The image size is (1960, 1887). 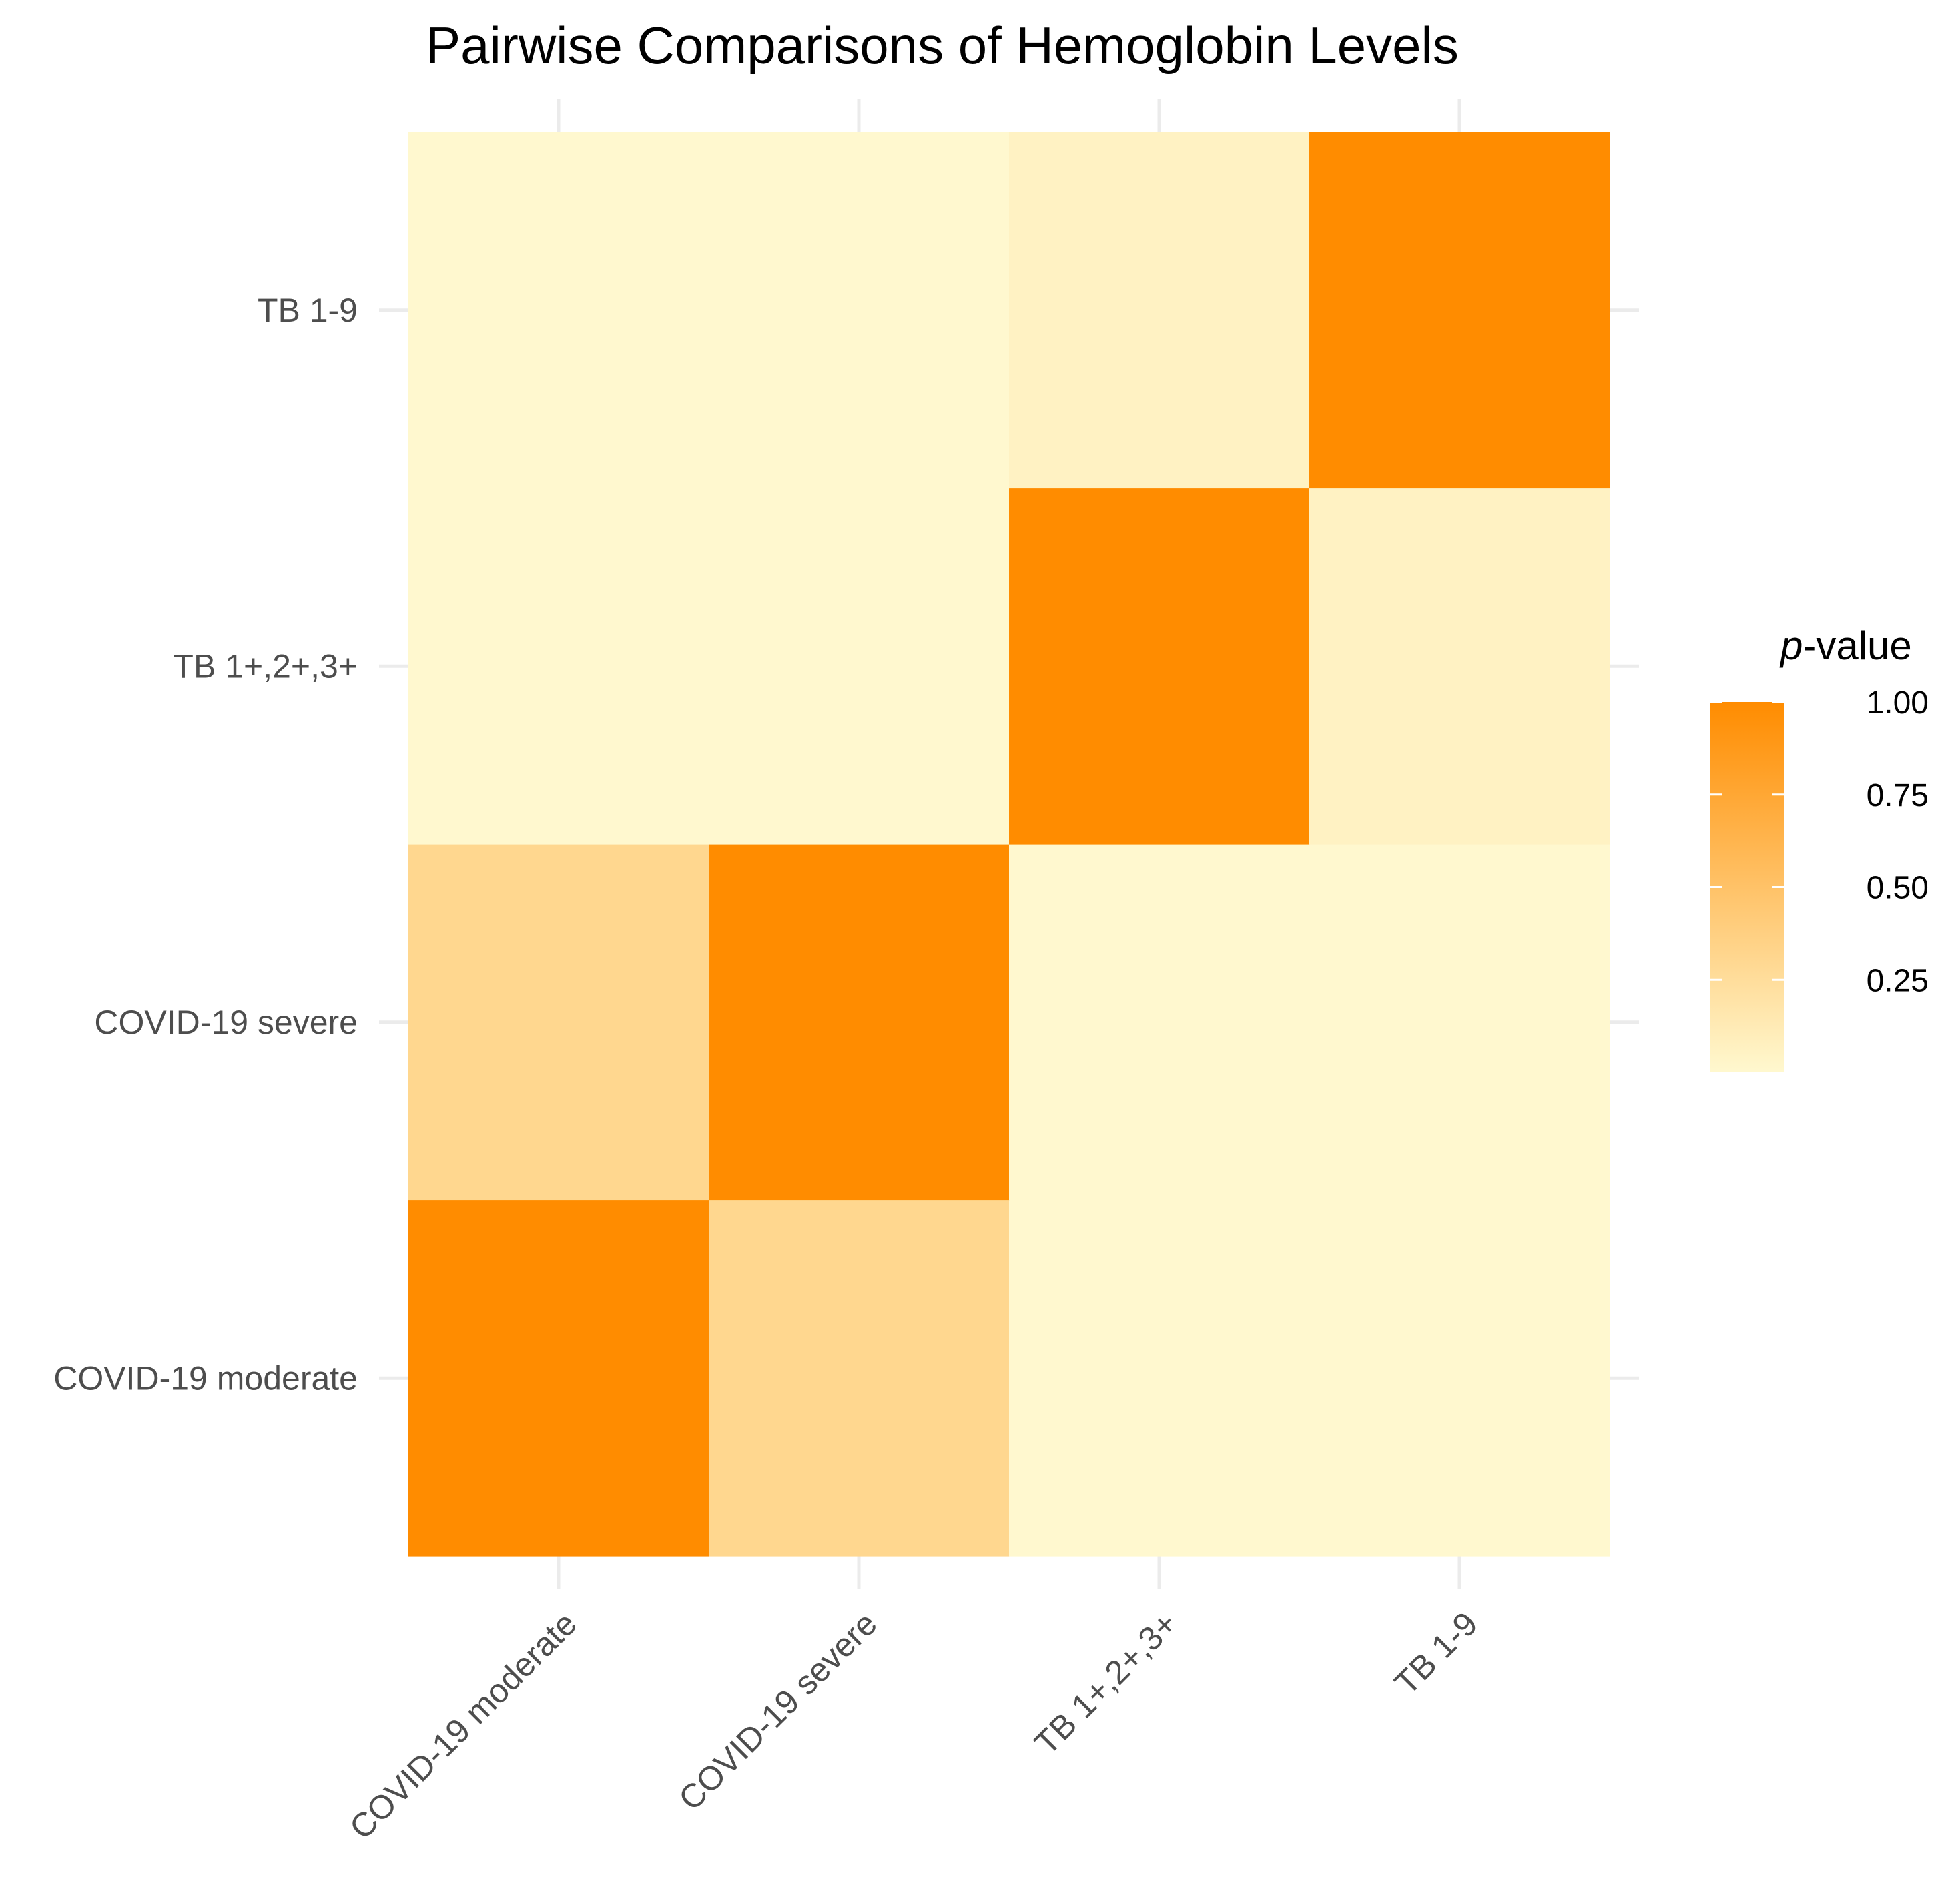 I want to click on y-tick-label-tb-1-9: TB 1-9, so click(x=308, y=310).